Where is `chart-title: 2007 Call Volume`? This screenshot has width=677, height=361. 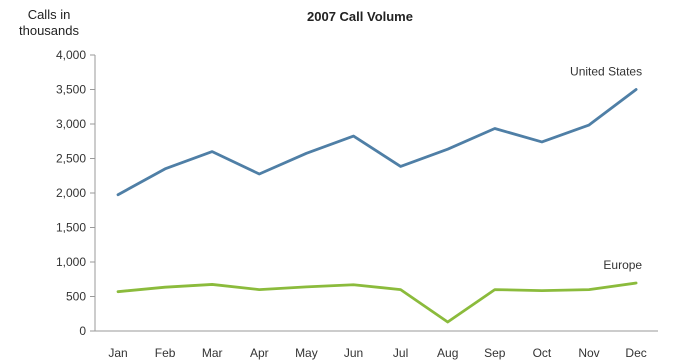
chart-title: 2007 Call Volume is located at coordinates (360, 16).